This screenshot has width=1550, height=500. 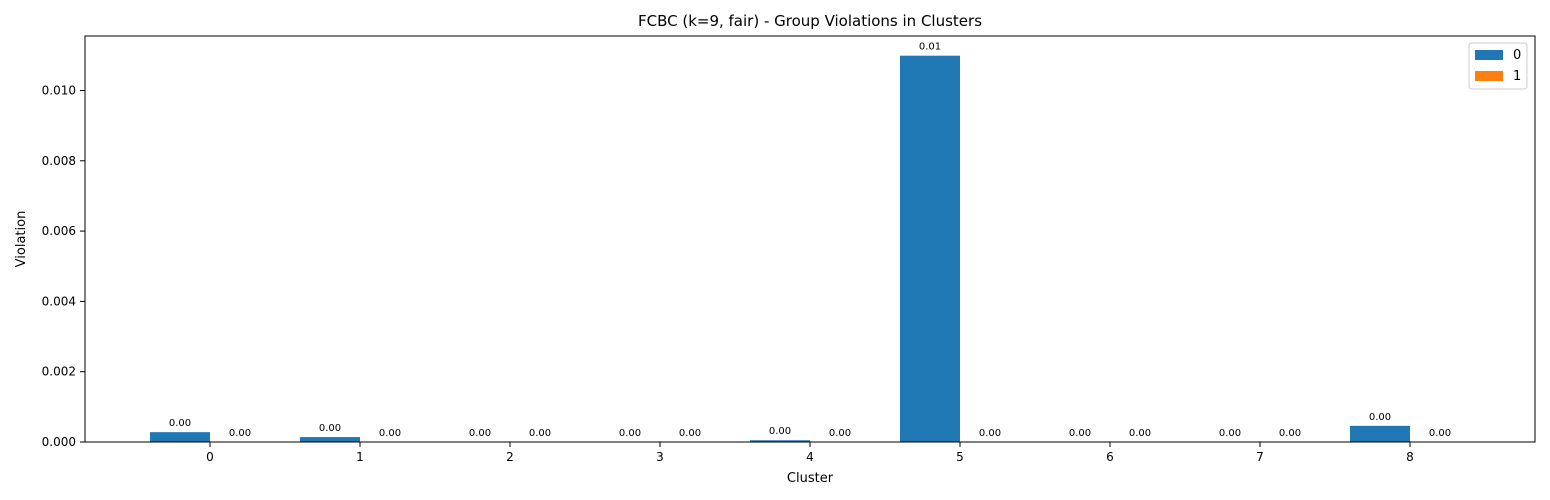 What do you see at coordinates (540, 433) in the screenshot?
I see `data-label-series-1-cluster-2: 0.00` at bounding box center [540, 433].